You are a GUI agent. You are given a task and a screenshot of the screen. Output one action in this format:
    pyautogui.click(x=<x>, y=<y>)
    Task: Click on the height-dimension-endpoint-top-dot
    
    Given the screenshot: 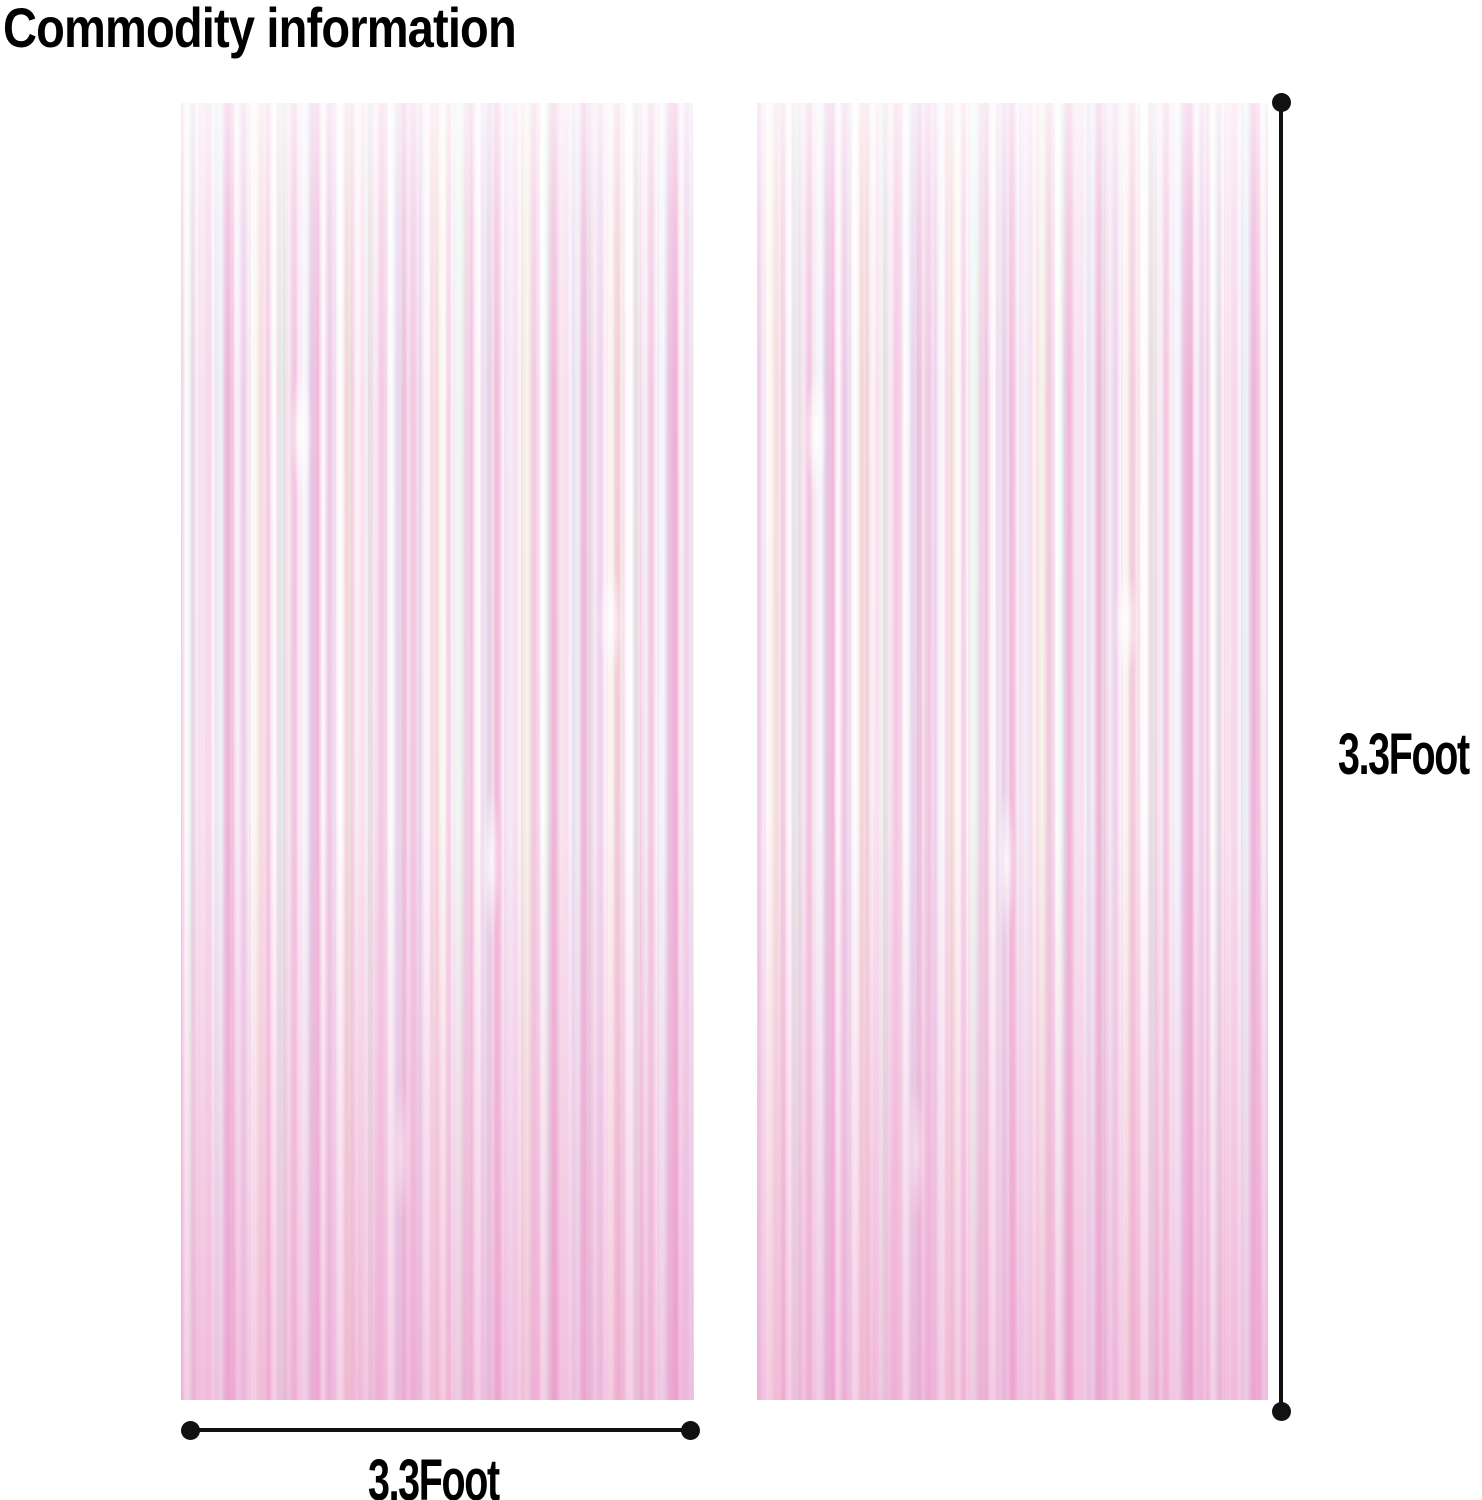 What is the action you would take?
    pyautogui.click(x=1281, y=102)
    